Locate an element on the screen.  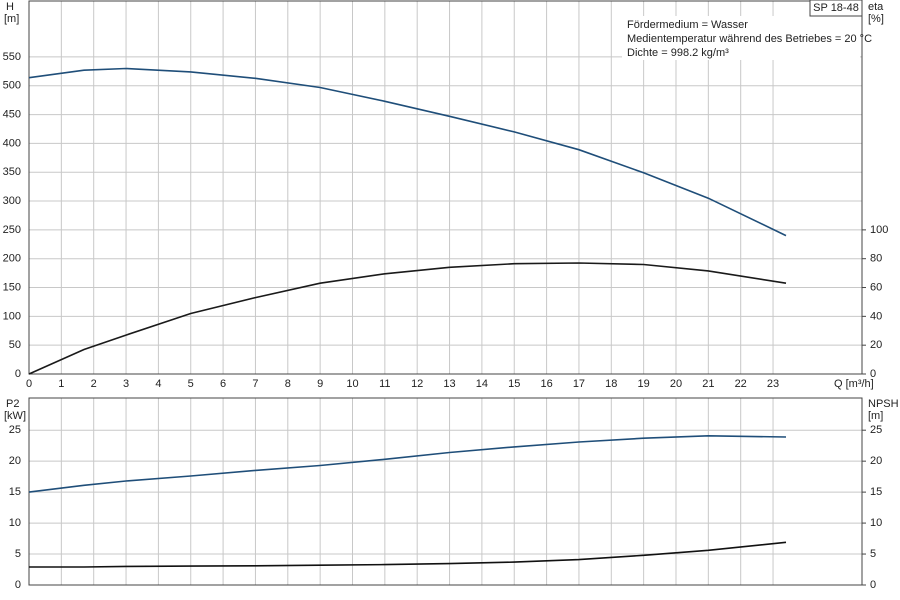
x-tick-label: 18 is located at coordinates (611, 384).